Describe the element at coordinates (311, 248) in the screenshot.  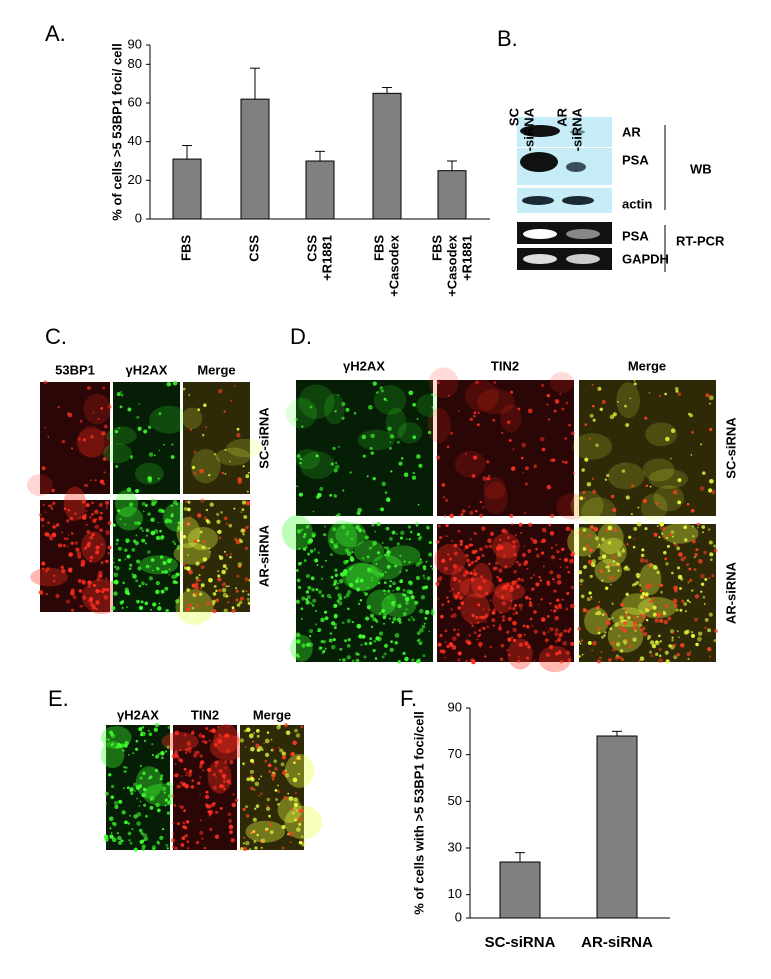
I see `x-tick-label: CSS` at that location.